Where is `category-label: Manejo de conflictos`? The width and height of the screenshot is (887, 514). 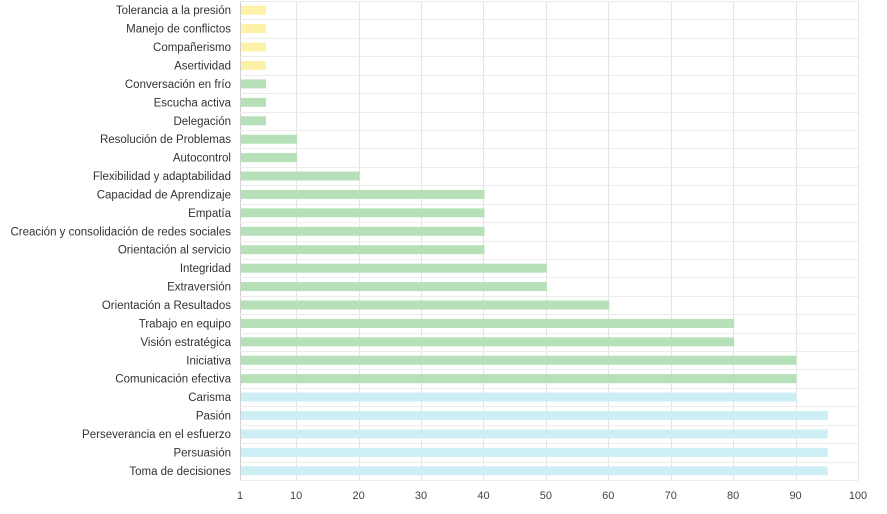 category-label: Manejo de conflictos is located at coordinates (178, 30).